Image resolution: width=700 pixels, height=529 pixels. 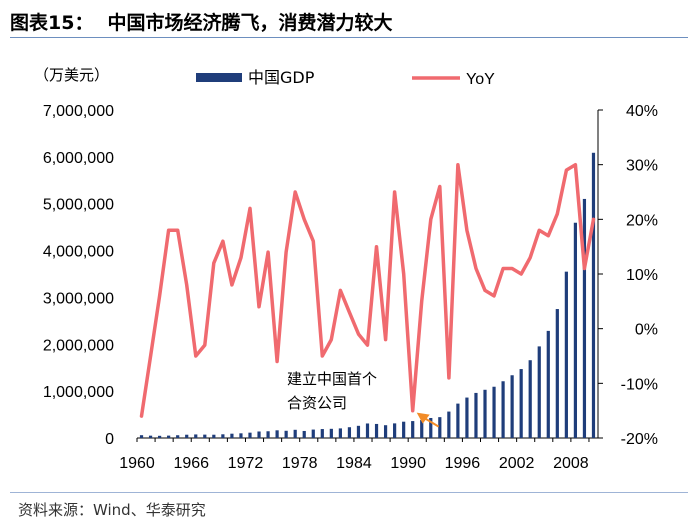 What do you see at coordinates (191, 463) in the screenshot?
I see `x-tick-label: 1966` at bounding box center [191, 463].